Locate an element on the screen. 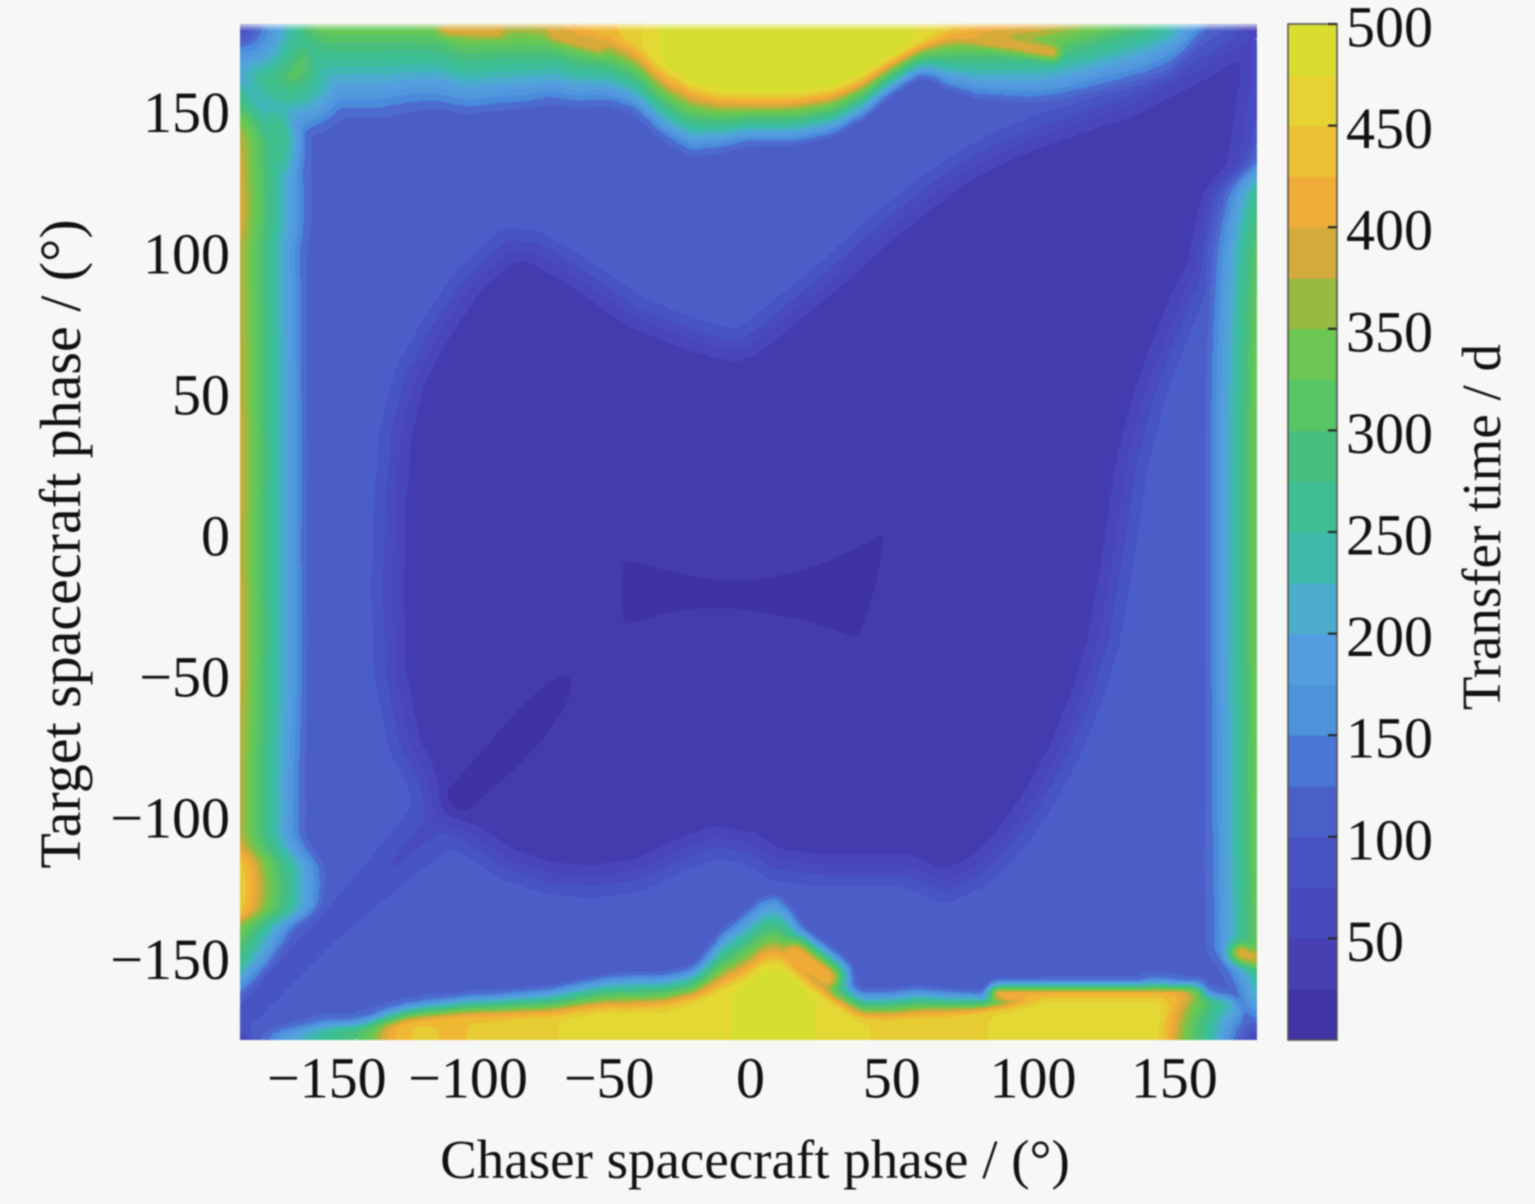 This screenshot has height=1204, width=1535. svg-text: 250 is located at coordinates (1389, 535).